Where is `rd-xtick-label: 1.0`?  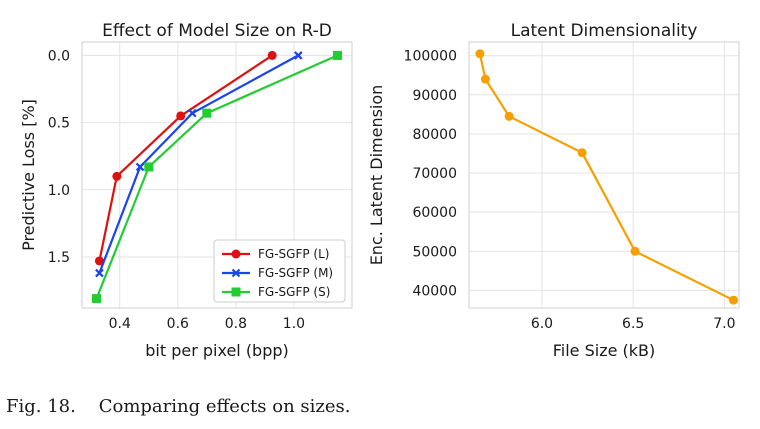
rd-xtick-label: 1.0 is located at coordinates (294, 324).